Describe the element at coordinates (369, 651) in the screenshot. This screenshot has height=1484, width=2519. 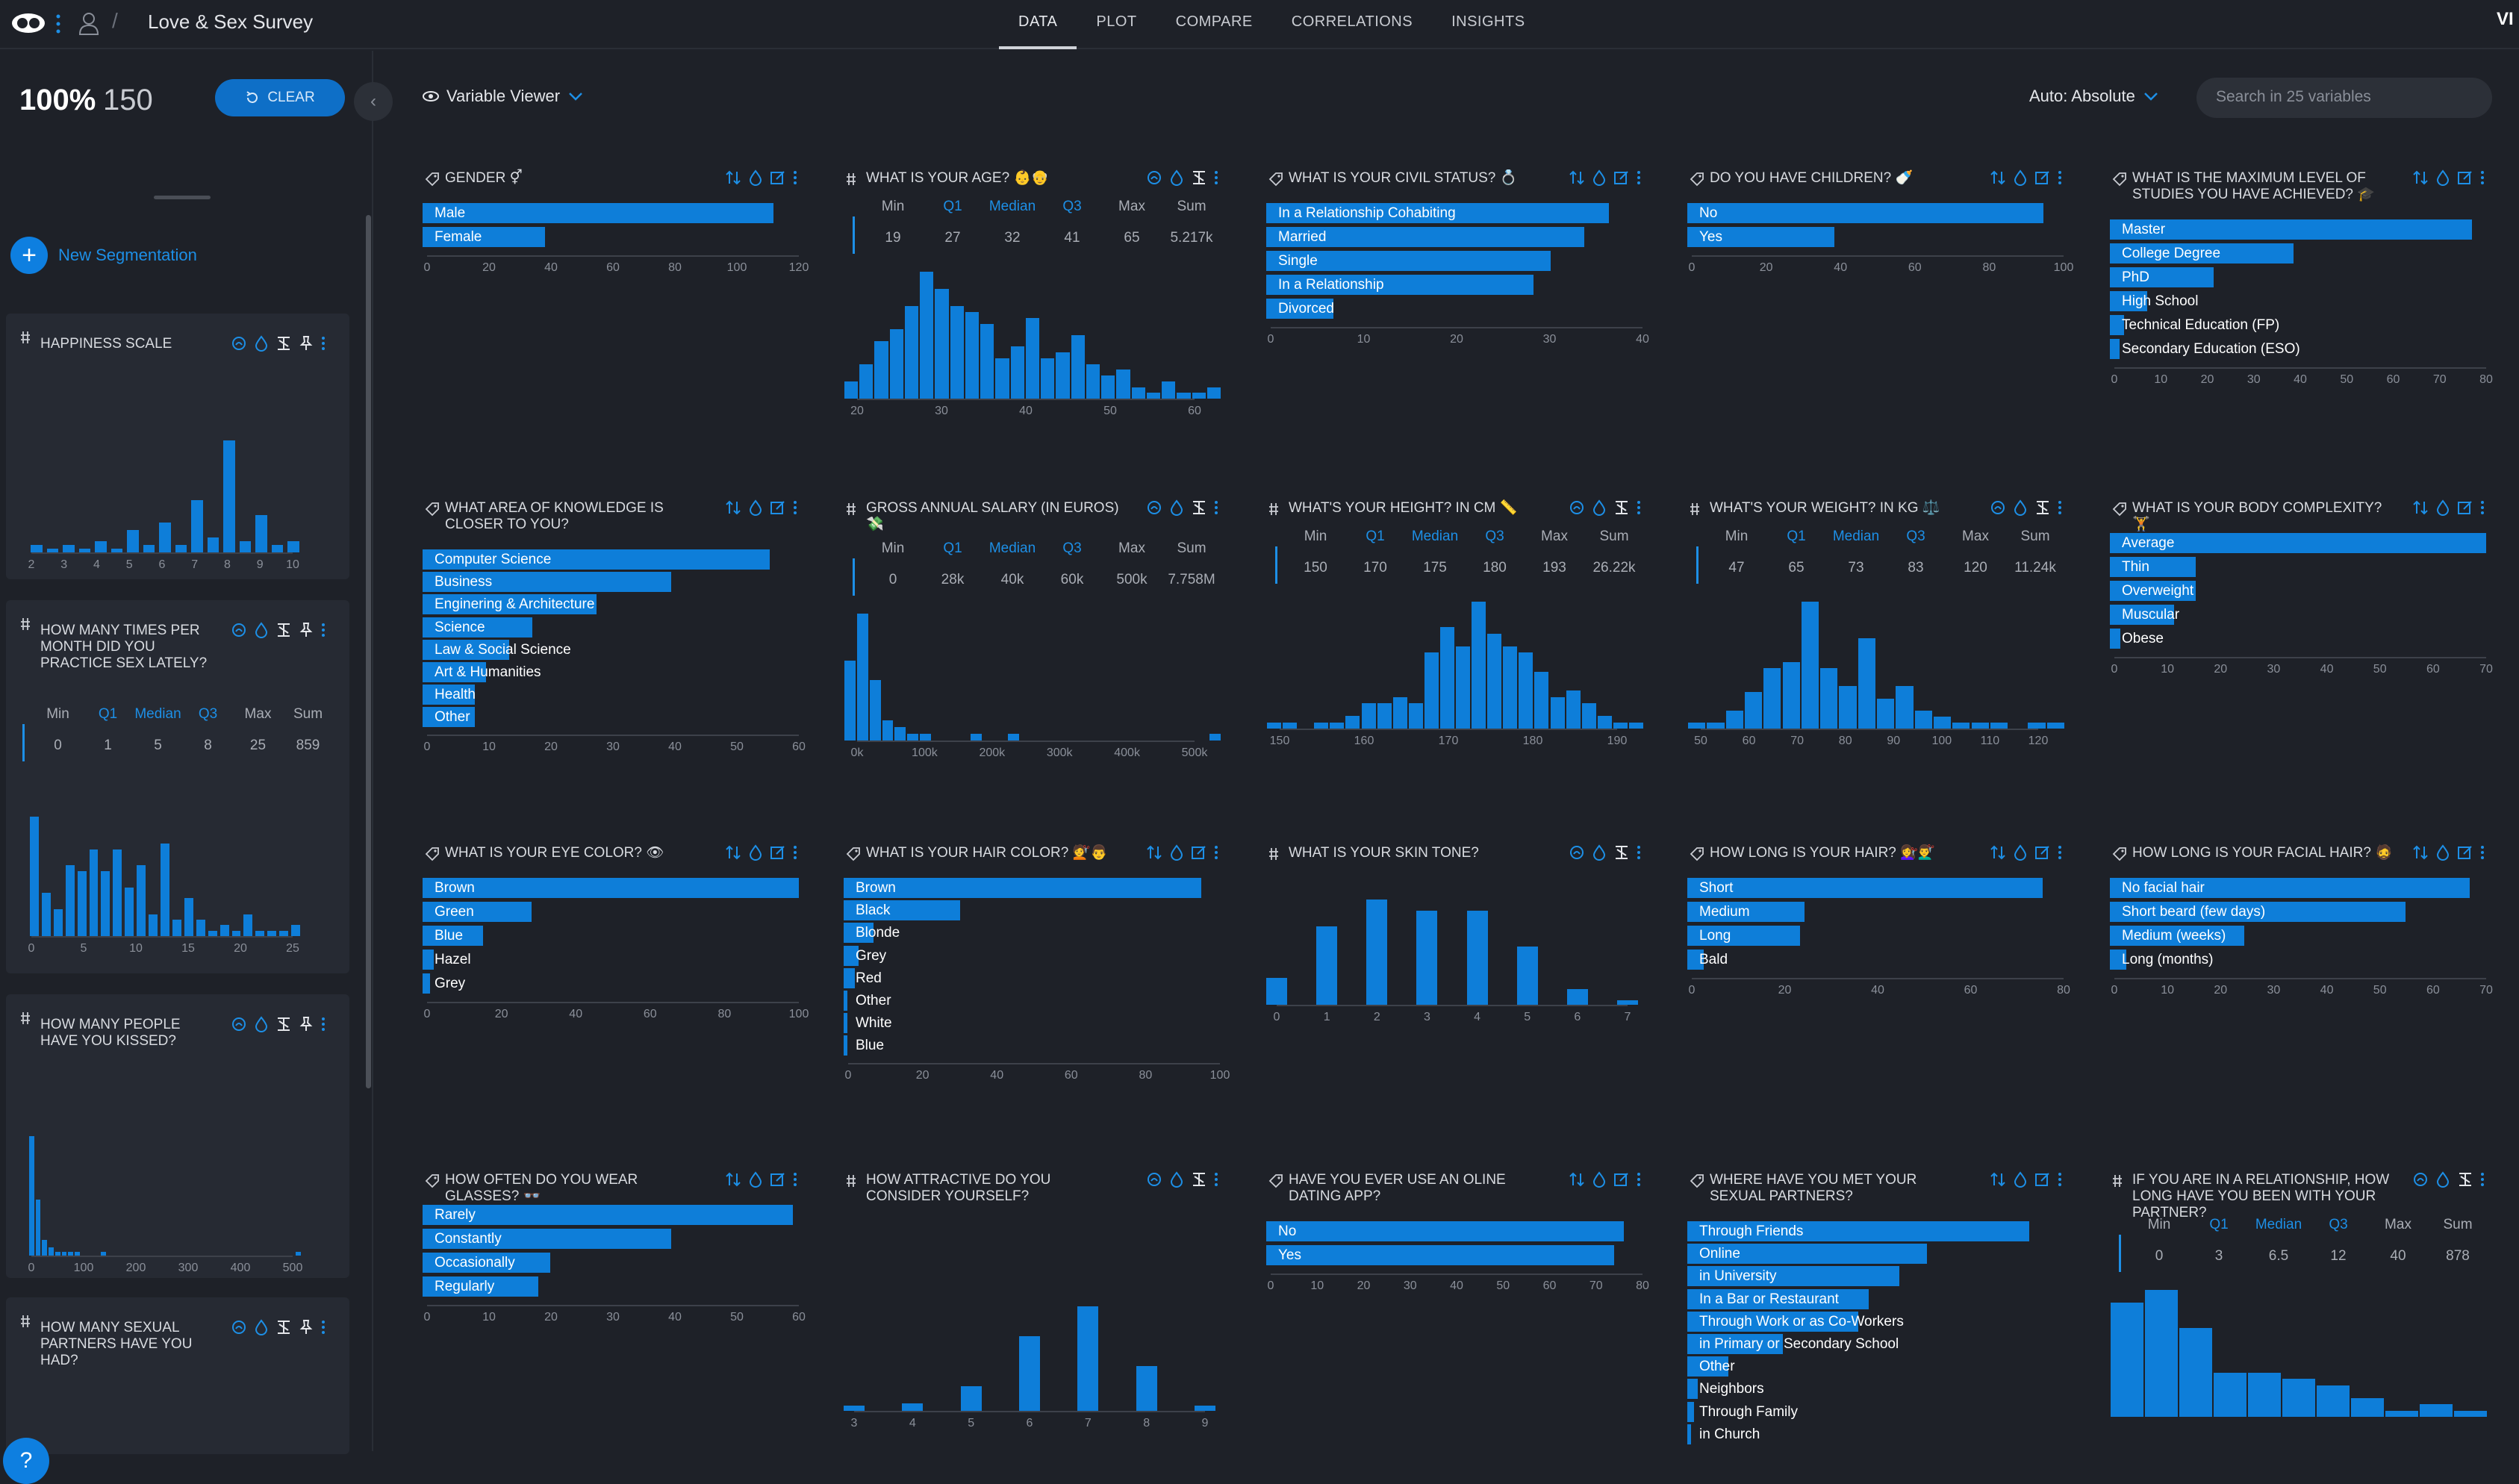
I see `sidebar-scrollbar` at that location.